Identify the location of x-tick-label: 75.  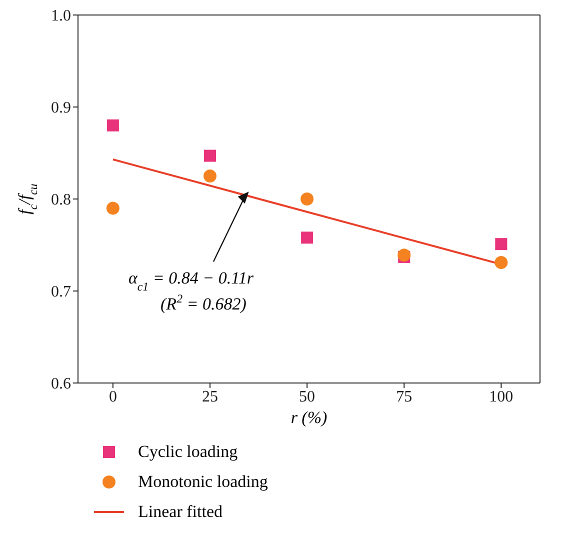
(404, 397).